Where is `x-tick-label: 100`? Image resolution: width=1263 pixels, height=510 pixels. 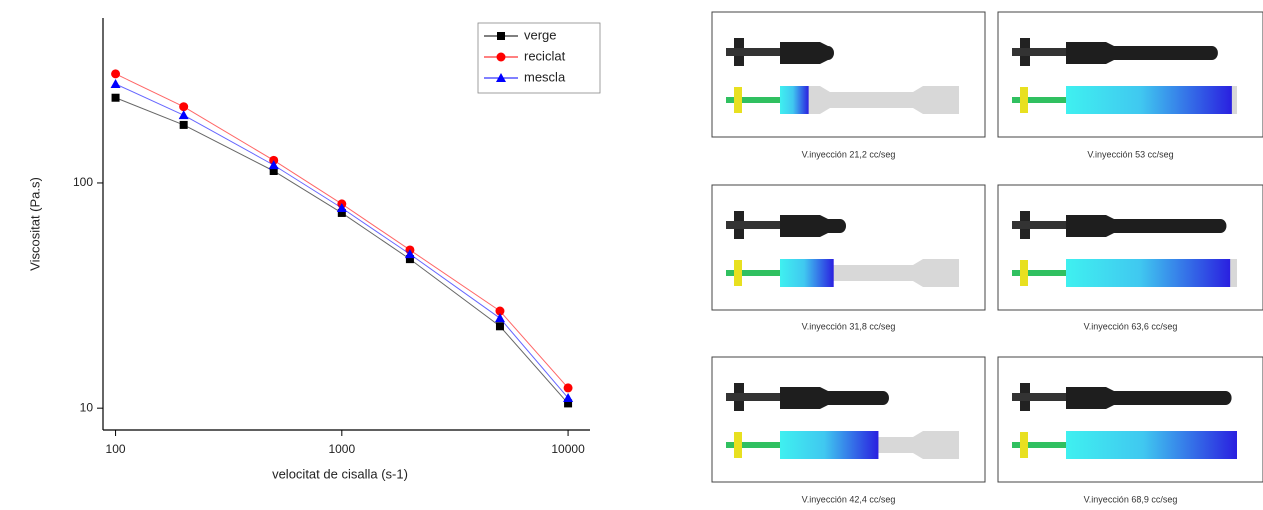 x-tick-label: 100 is located at coordinates (116, 449).